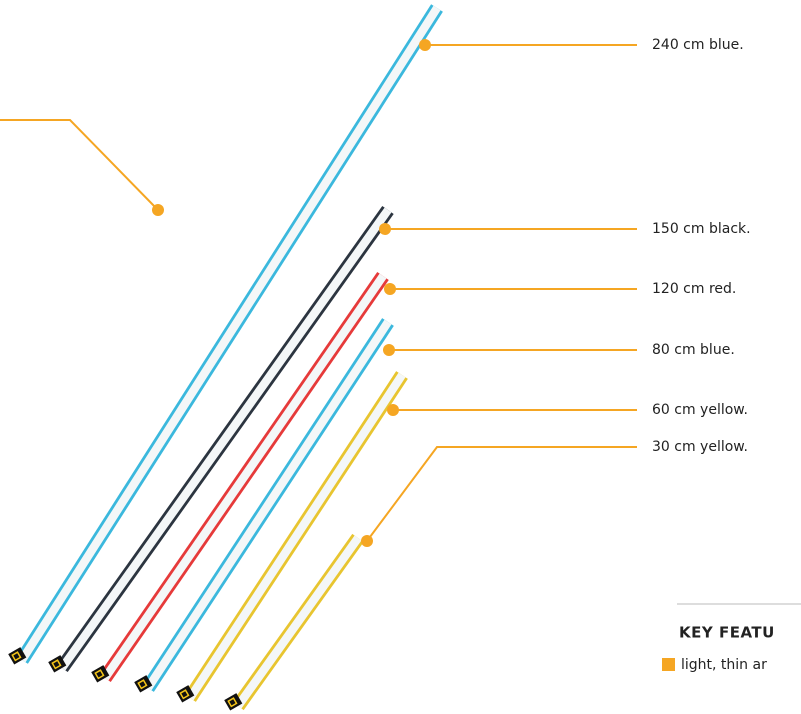 This screenshot has width=801, height=714. Describe the element at coordinates (700, 447) in the screenshot. I see `callout-label: 30 cm yellow.` at that location.